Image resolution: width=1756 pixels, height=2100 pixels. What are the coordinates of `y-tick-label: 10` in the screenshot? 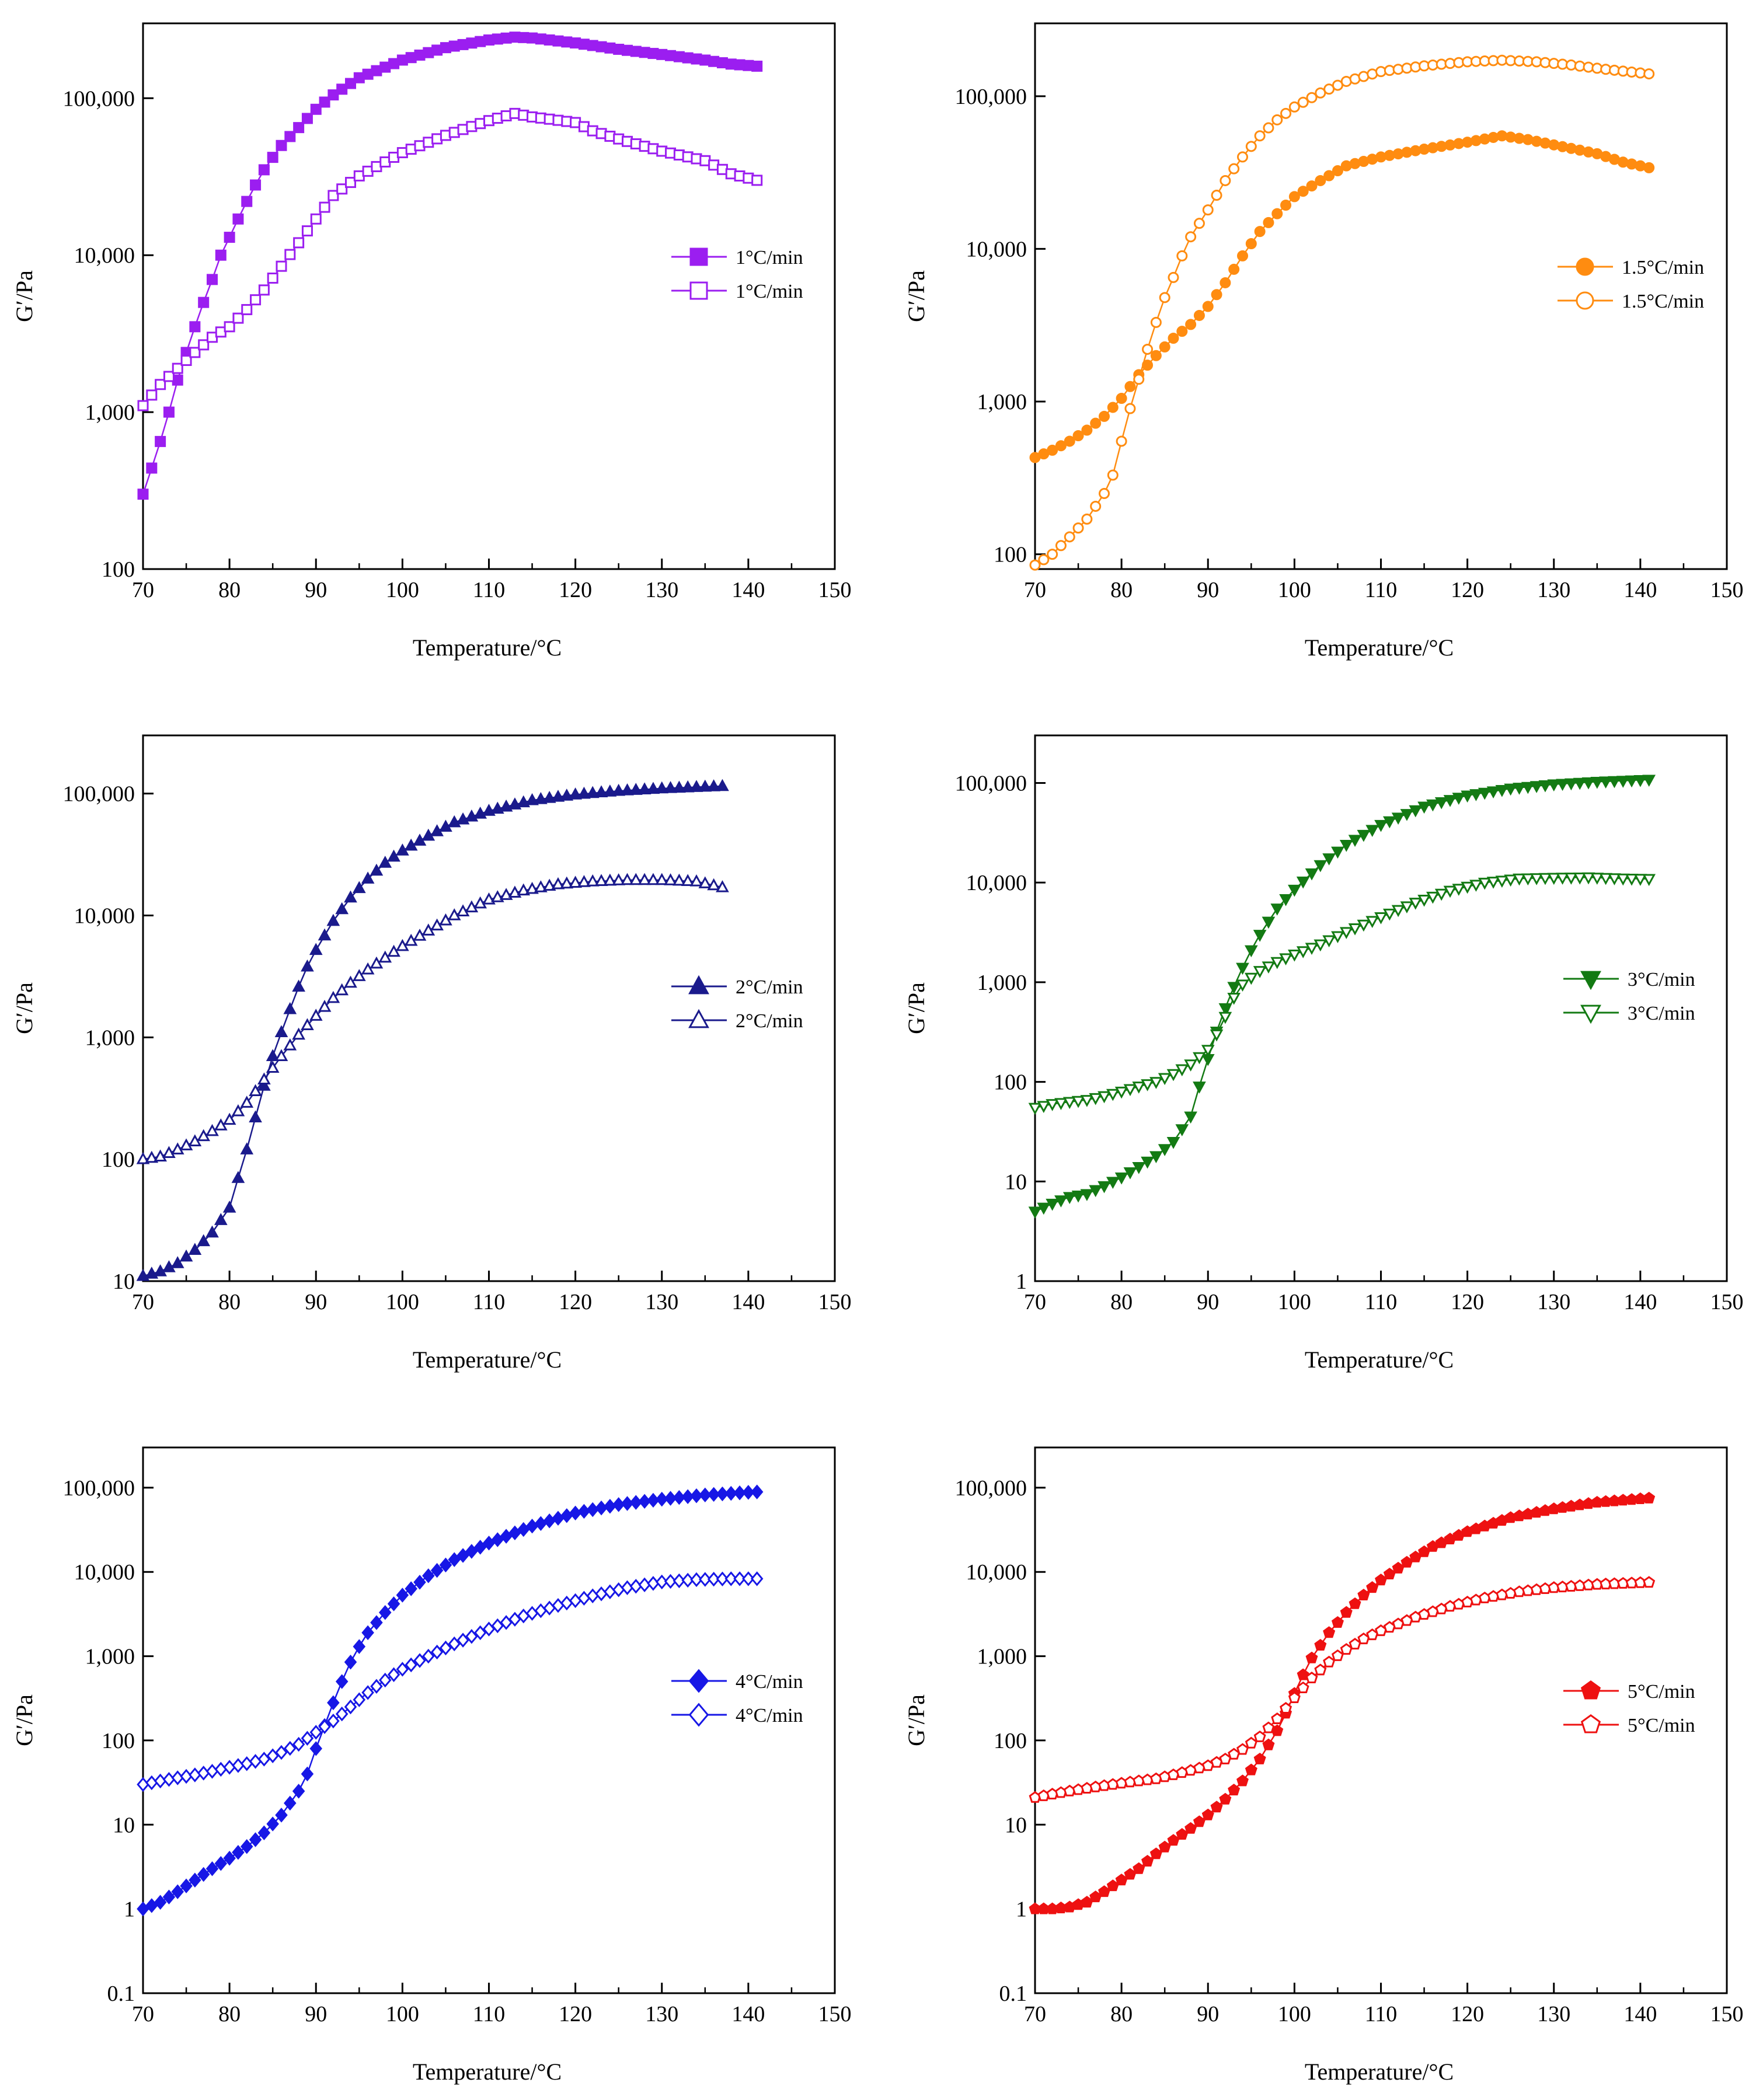 It's located at (124, 1825).